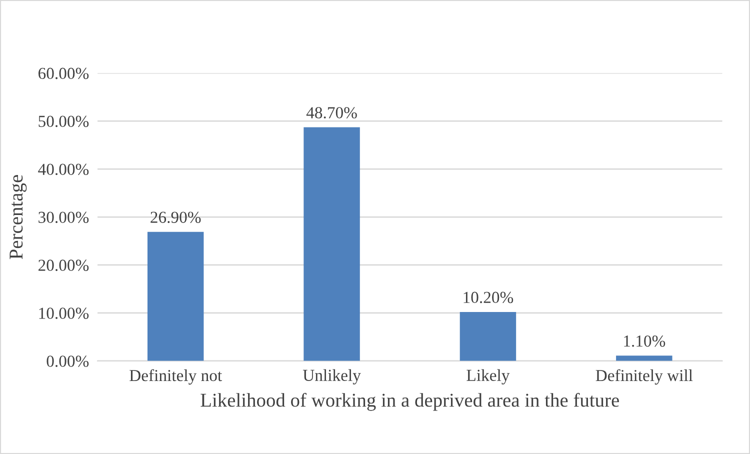 Image resolution: width=750 pixels, height=454 pixels. What do you see at coordinates (489, 298) in the screenshot?
I see `data-label: 10.20%` at bounding box center [489, 298].